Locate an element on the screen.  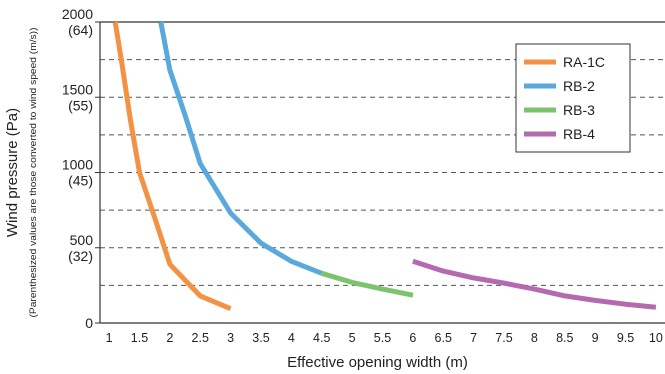
series-line-ra-1c is located at coordinates (172, 166).